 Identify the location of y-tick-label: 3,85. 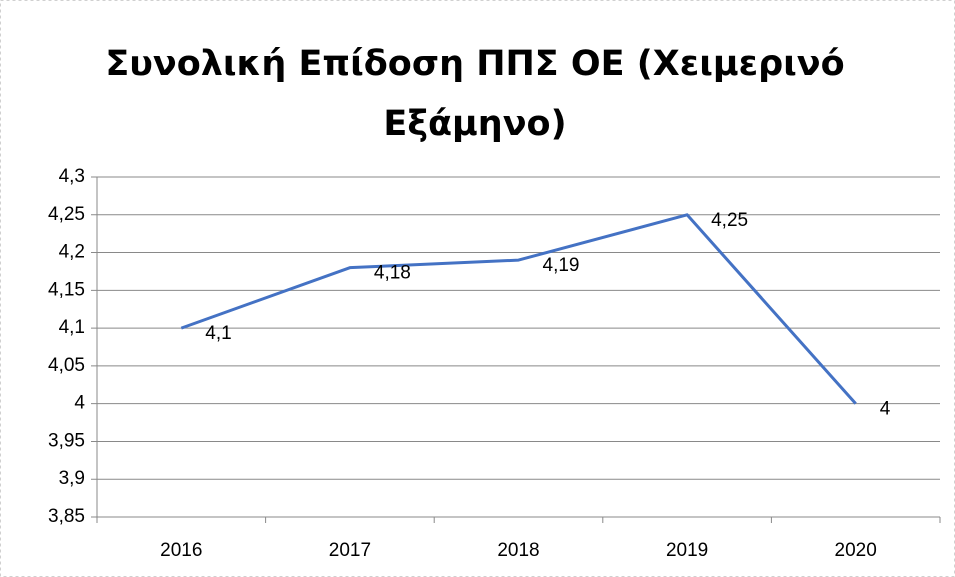
(66, 516).